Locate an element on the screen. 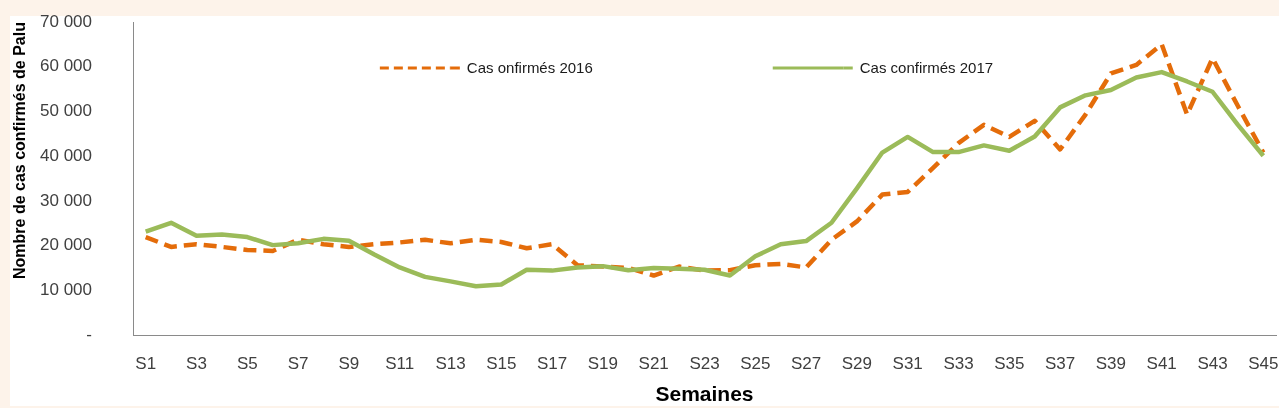 This screenshot has height=408, width=1279. x-tick-label: S3 is located at coordinates (196, 363).